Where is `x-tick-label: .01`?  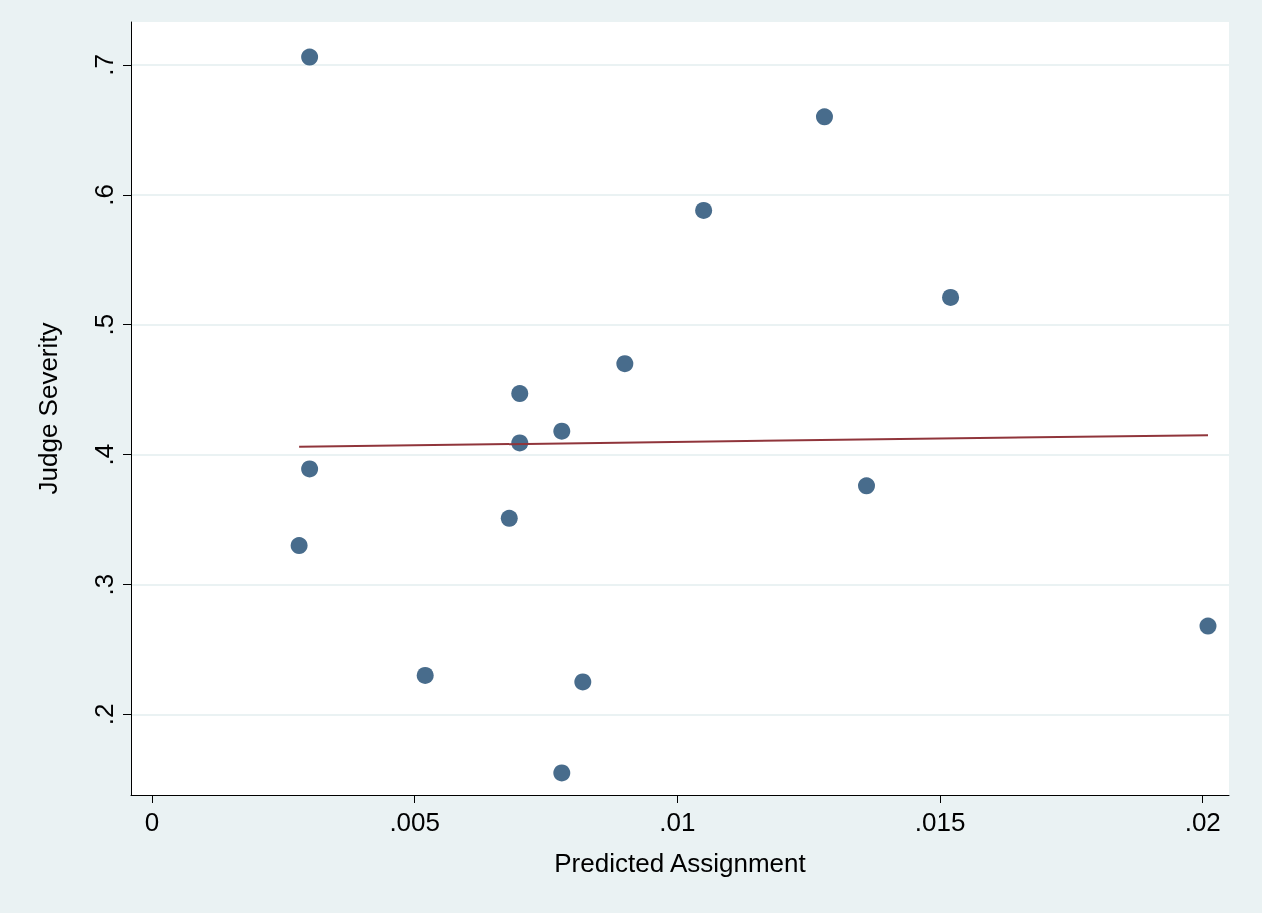
x-tick-label: .01 is located at coordinates (677, 822).